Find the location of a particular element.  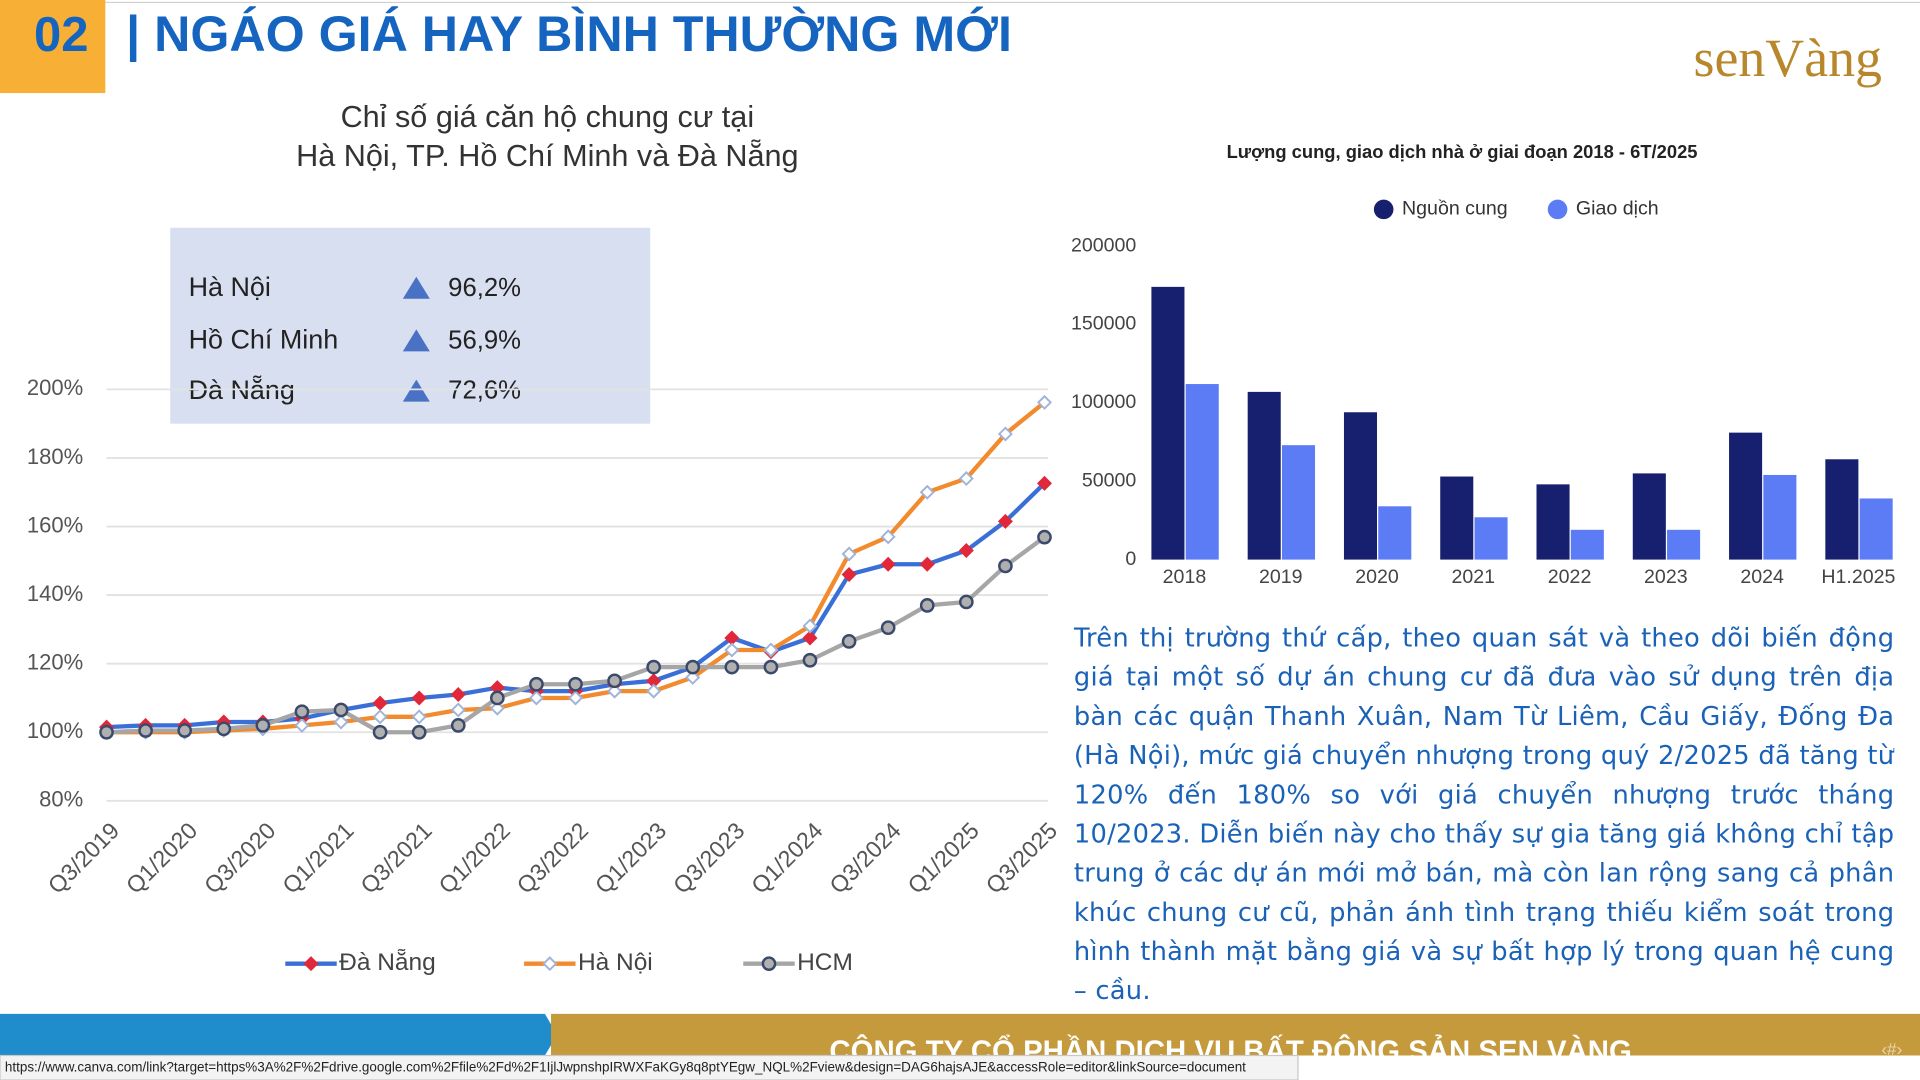

x-tick-label: Q3/2019 is located at coordinates (83, 857).